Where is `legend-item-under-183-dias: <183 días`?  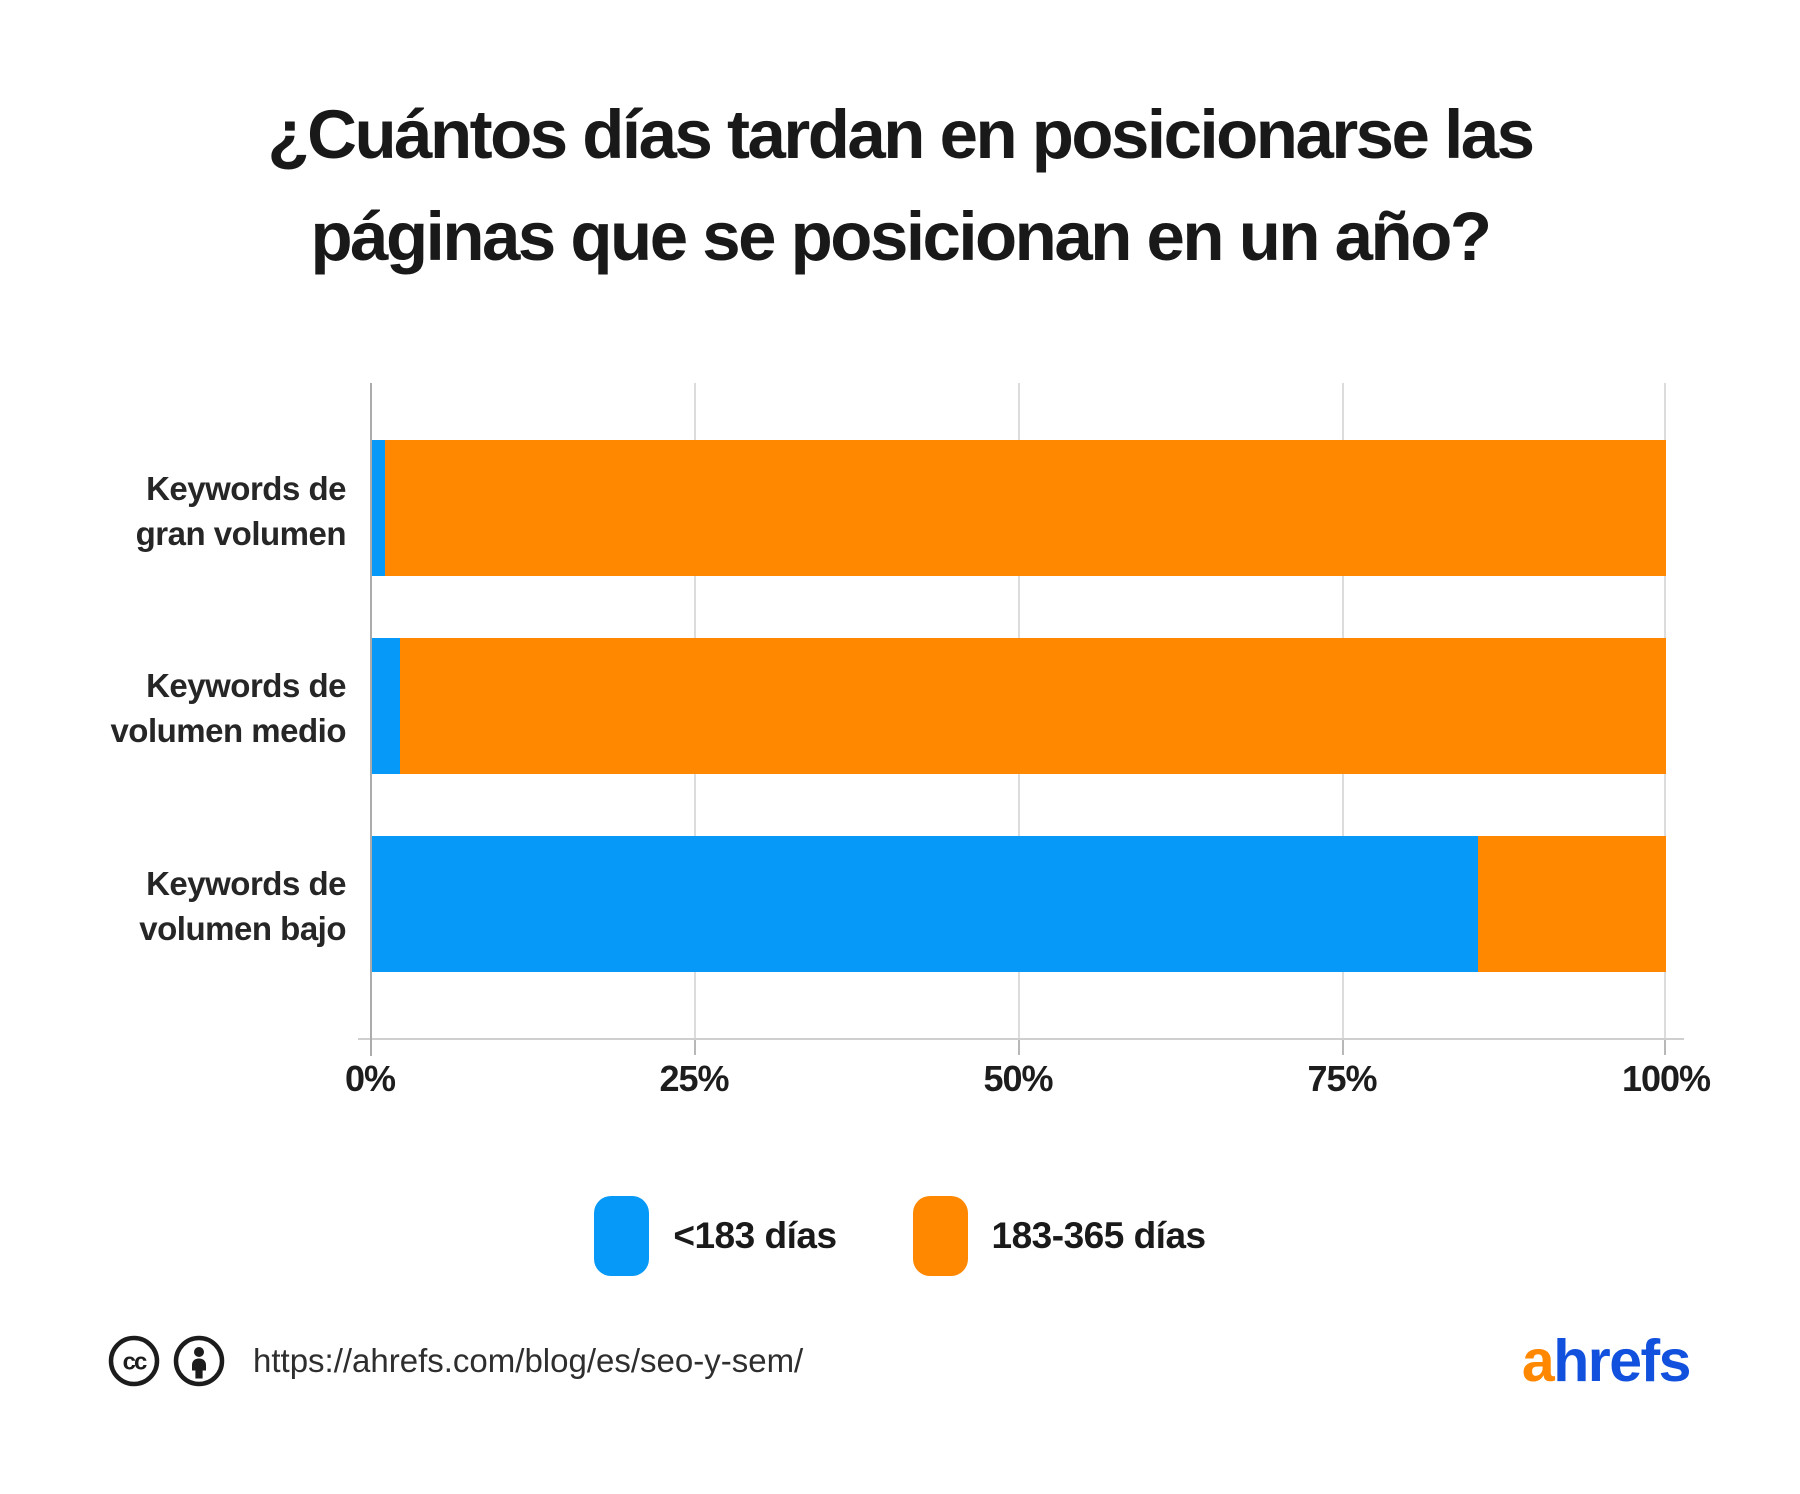 legend-item-under-183-dias: <183 días is located at coordinates (715, 1236).